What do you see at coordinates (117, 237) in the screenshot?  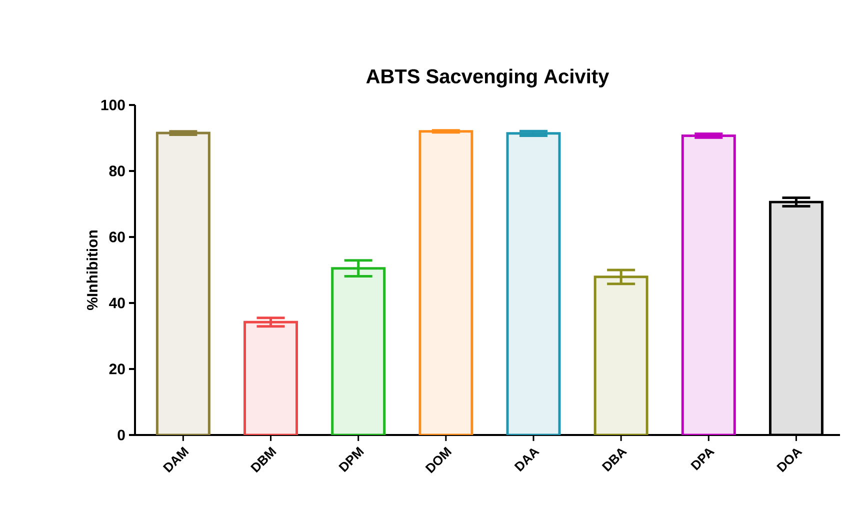 I see `y-tick-label: 60` at bounding box center [117, 237].